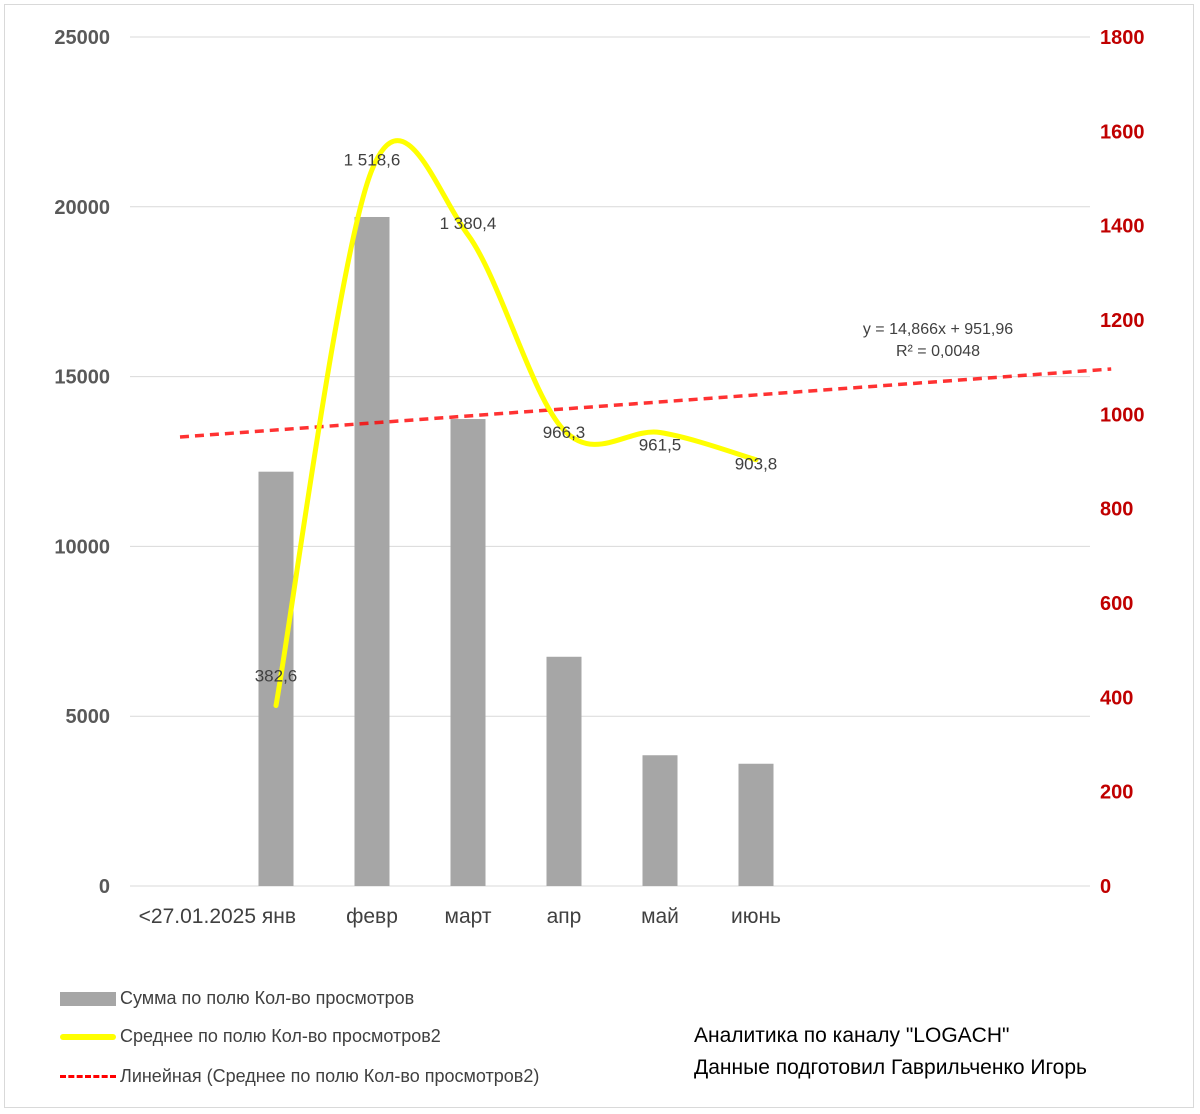  I want to click on x-tick-label: апр, so click(564, 916).